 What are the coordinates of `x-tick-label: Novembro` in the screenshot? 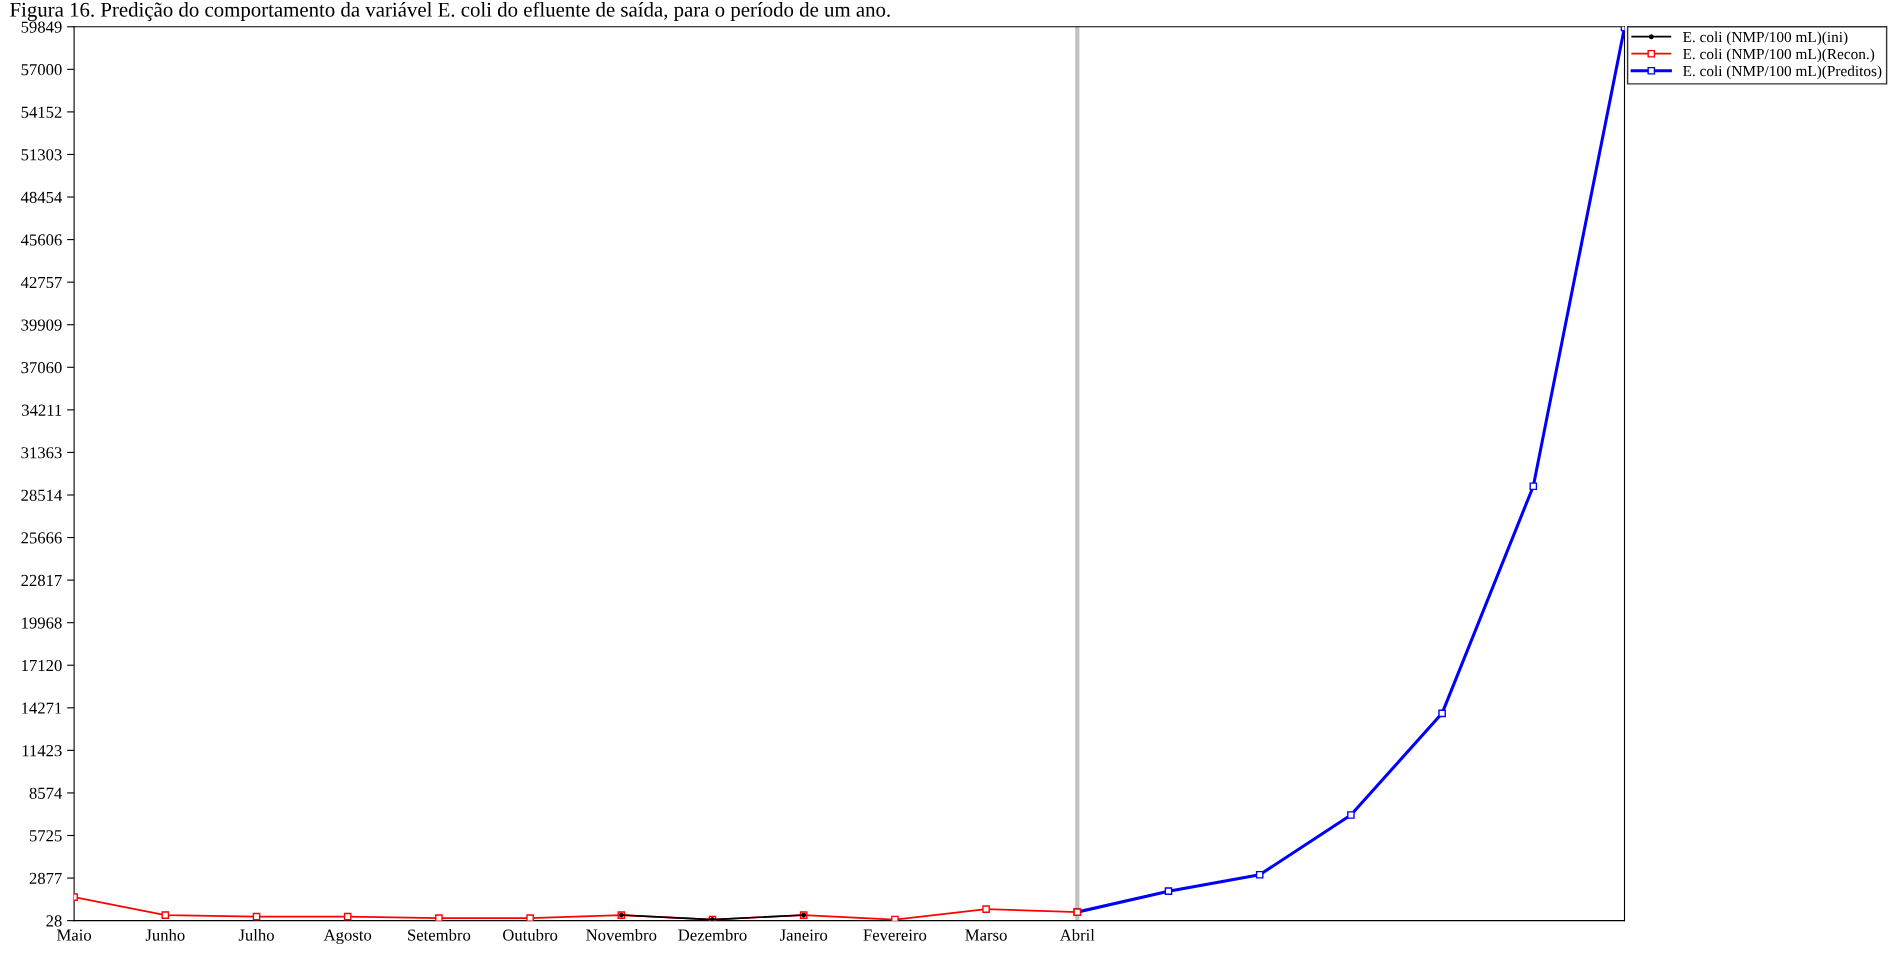 It's located at (621, 934).